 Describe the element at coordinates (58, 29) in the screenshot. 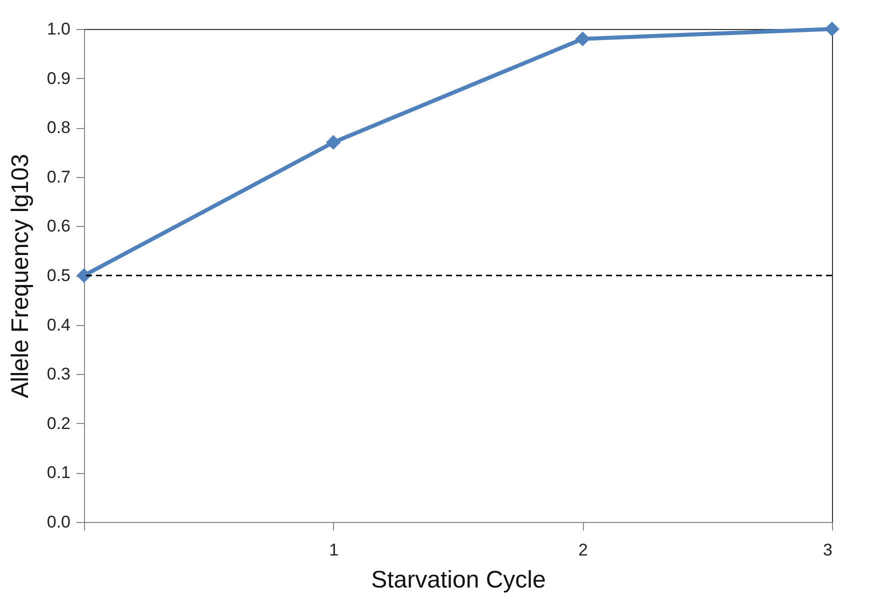

I see `y-tick-label: 1.0` at that location.